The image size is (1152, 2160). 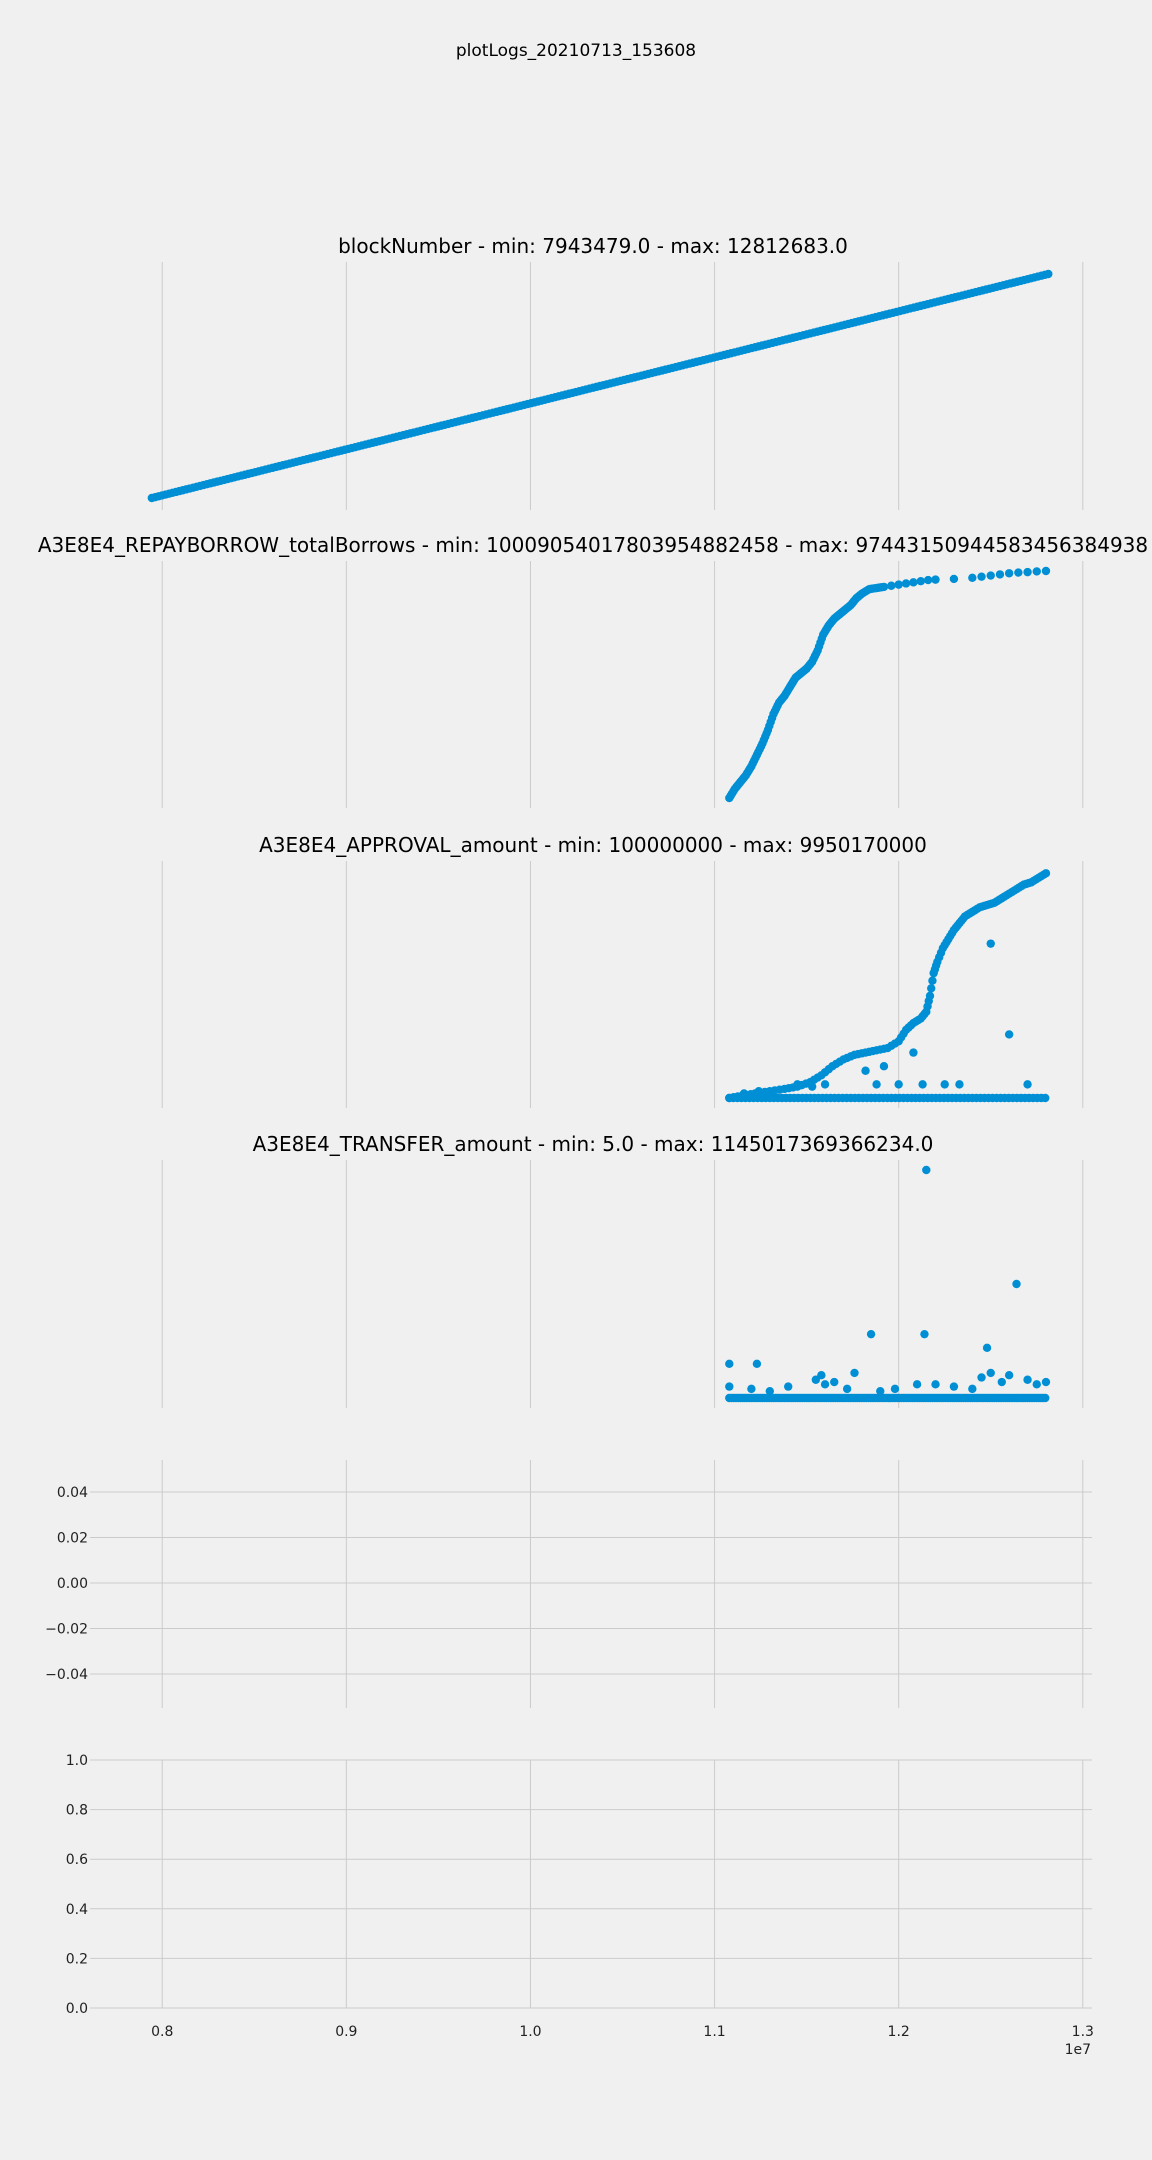 I want to click on x-tick-label: 1.0, so click(x=530, y=2032).